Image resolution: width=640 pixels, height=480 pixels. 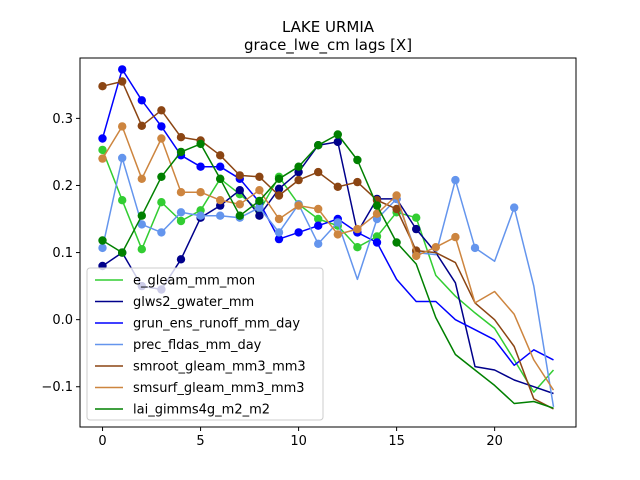 I want to click on x-tick-label: 5, so click(x=200, y=441).